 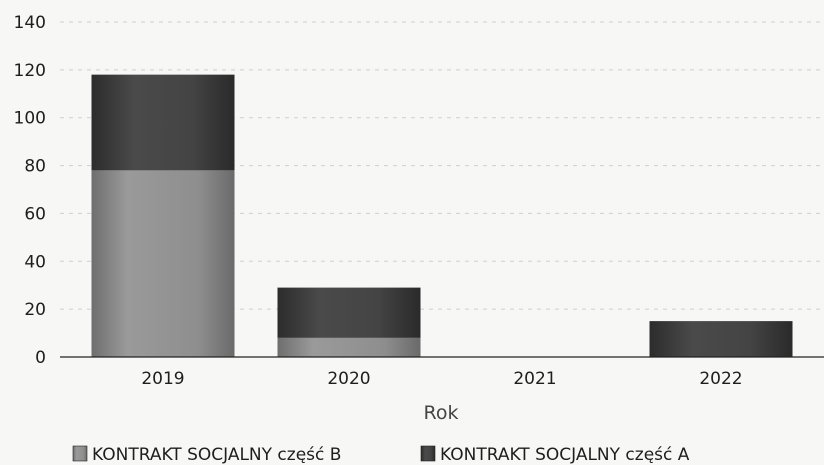 What do you see at coordinates (565, 455) in the screenshot?
I see `legend-label: KONTRAKT SOCJALNY część A` at bounding box center [565, 455].